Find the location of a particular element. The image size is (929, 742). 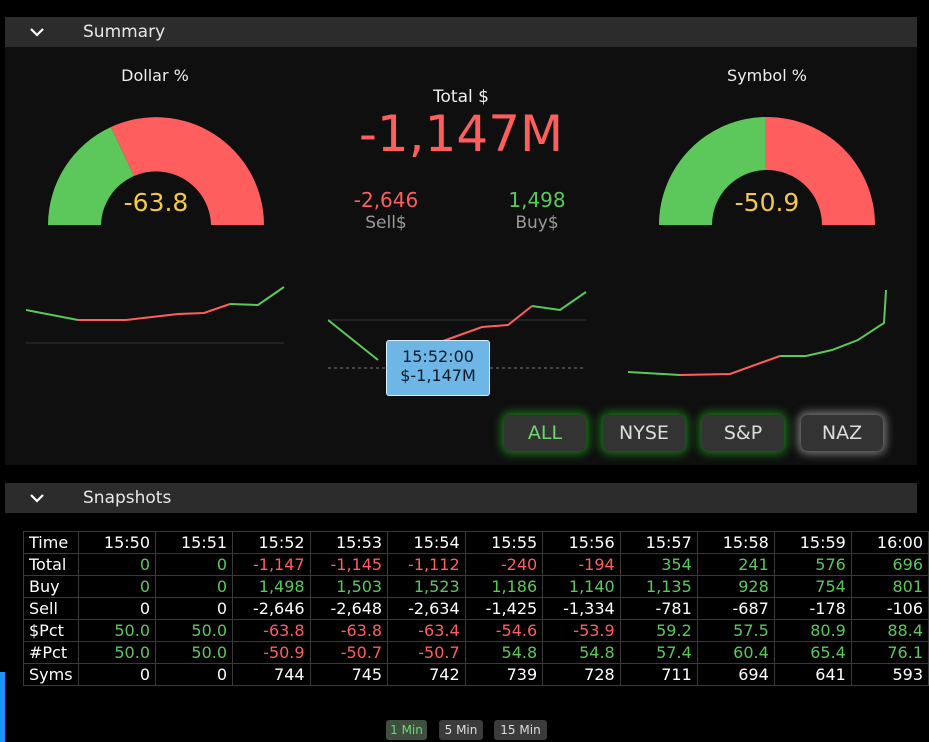

header-time: 15:58 is located at coordinates (735, 542).